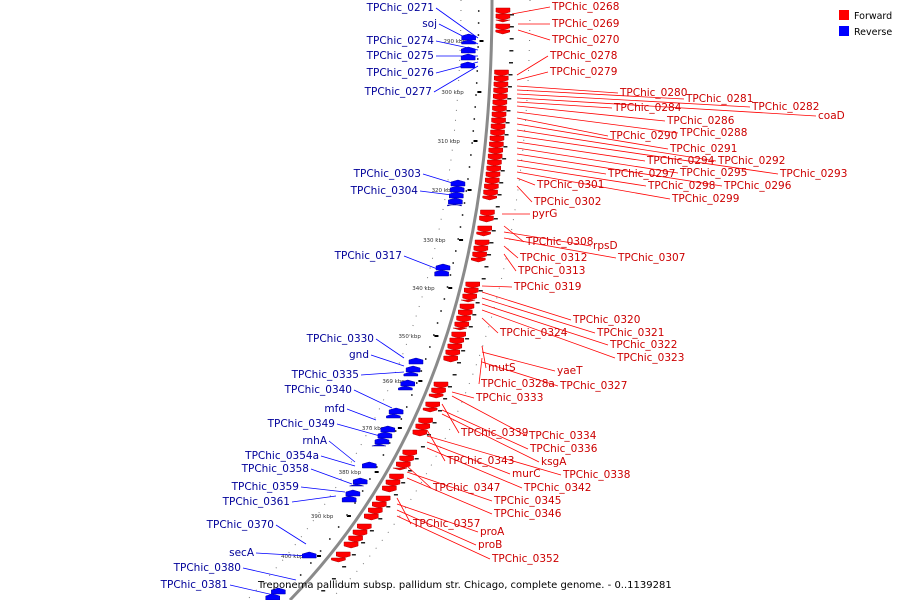 This screenshot has width=900, height=600. I want to click on forward-gene-label: pyrG, so click(544, 214).